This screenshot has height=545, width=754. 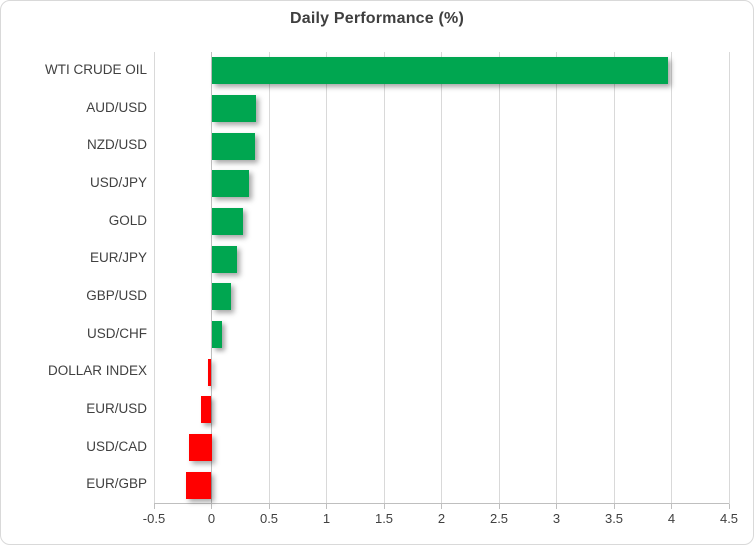 I want to click on category-label: USD/CHF, so click(x=117, y=333).